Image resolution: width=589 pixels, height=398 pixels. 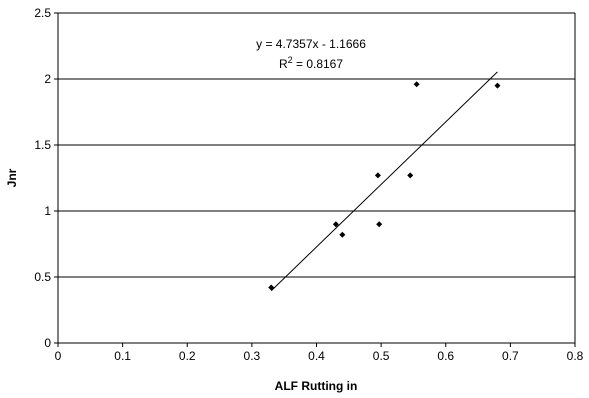 I want to click on x-tick-label-4: 0.4, so click(x=316, y=356).